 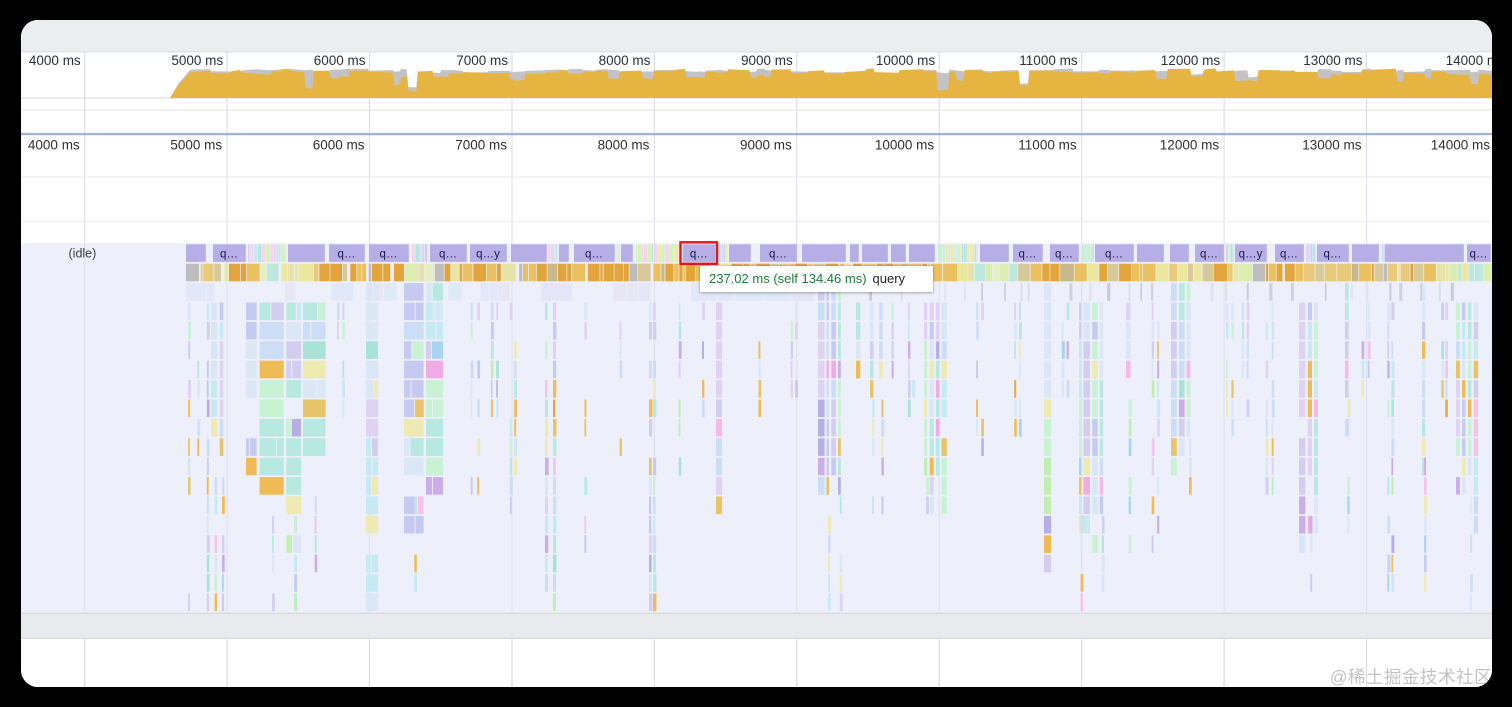 I want to click on svg-text: (idle), so click(x=83, y=254).